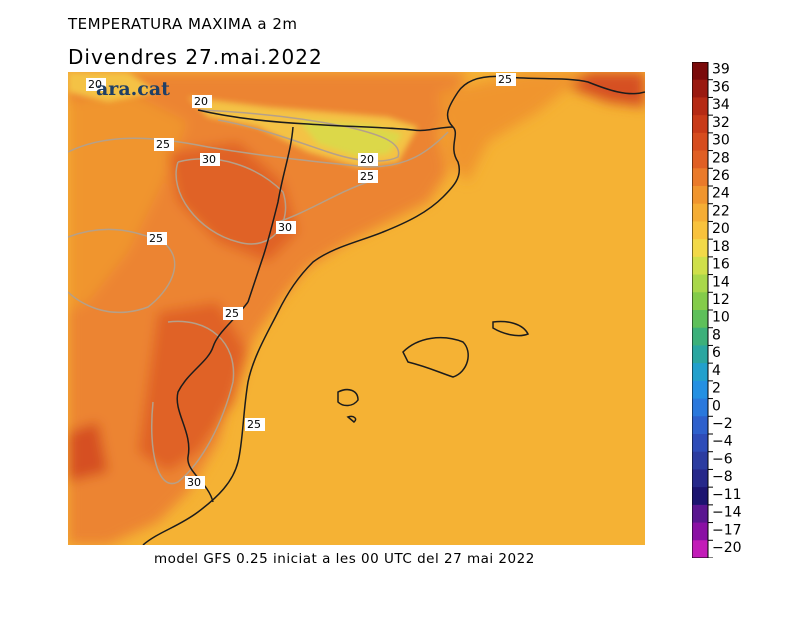 The image size is (800, 617). What do you see at coordinates (513, 127) in the screenshot?
I see `sea-warm-band` at bounding box center [513, 127].